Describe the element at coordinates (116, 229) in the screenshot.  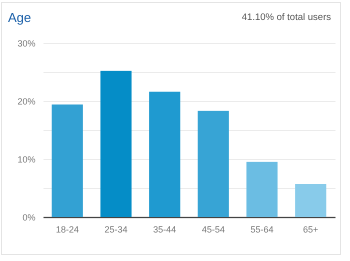
I see `x-tick-label: 25-34` at that location.